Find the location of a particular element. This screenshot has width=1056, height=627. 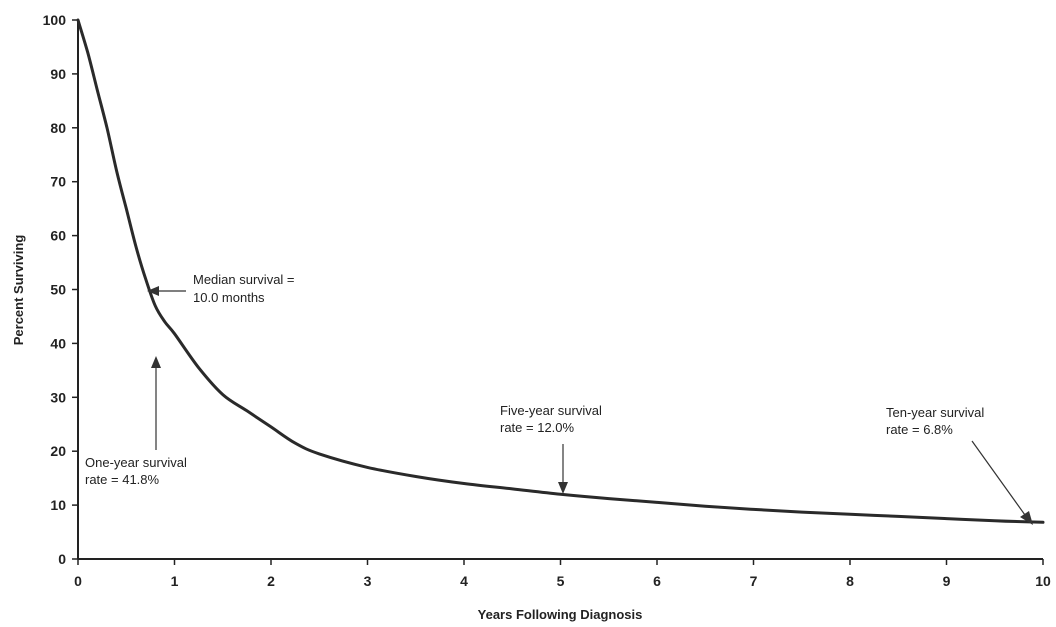

x-tick-label: 5 is located at coordinates (561, 581).